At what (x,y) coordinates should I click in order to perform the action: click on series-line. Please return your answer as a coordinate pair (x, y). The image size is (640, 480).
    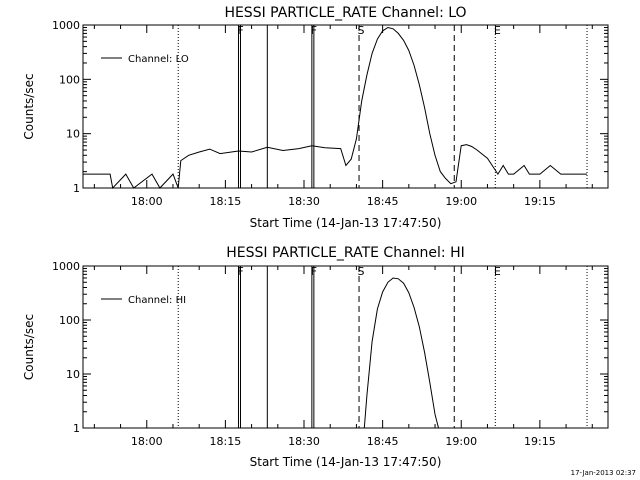
    Looking at the image, I should click on (401, 353).